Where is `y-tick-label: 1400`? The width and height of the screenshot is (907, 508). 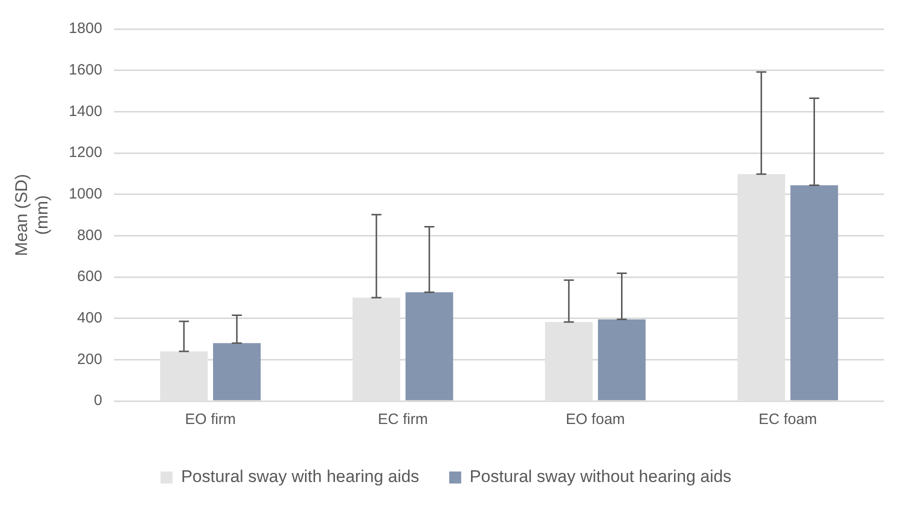
y-tick-label: 1400 is located at coordinates (85, 111).